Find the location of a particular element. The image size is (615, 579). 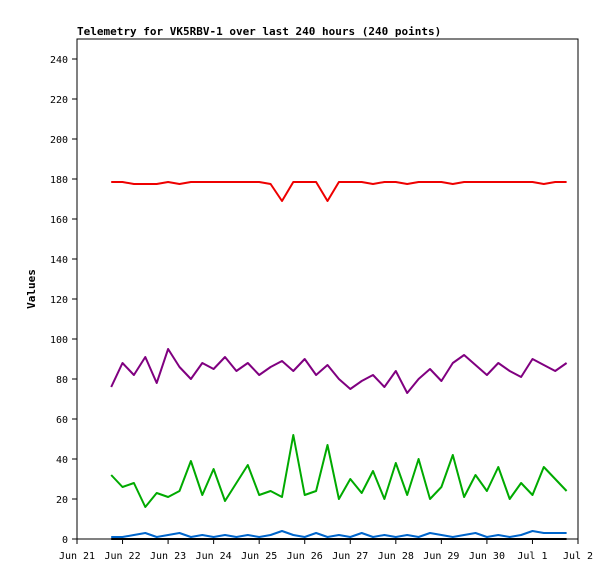

y-axis: 0 20 40 60 80 100 120 140 160 180 200 220 240 is located at coordinates (63, 300).